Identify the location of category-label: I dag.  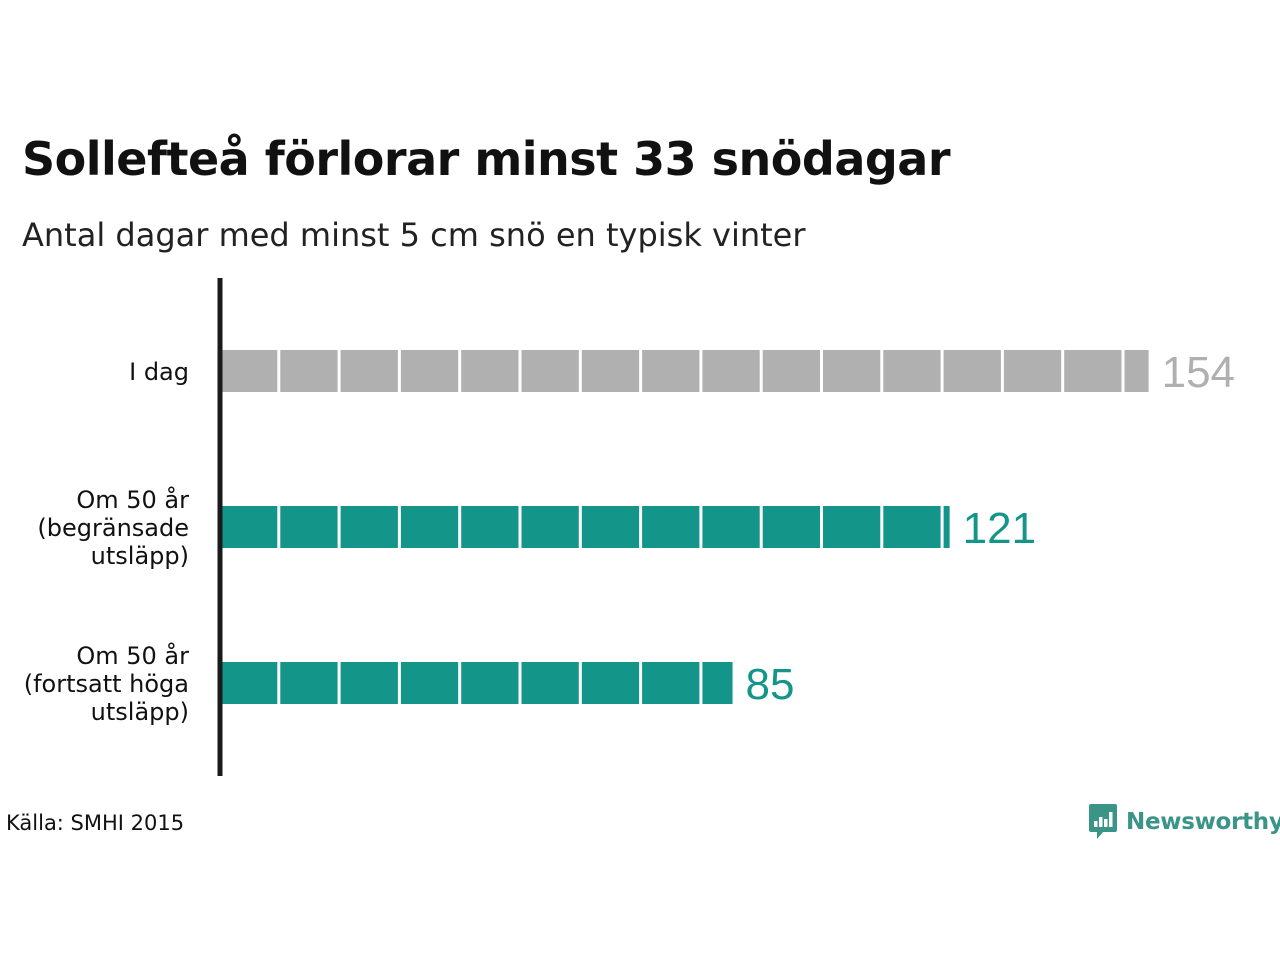
(159, 372).